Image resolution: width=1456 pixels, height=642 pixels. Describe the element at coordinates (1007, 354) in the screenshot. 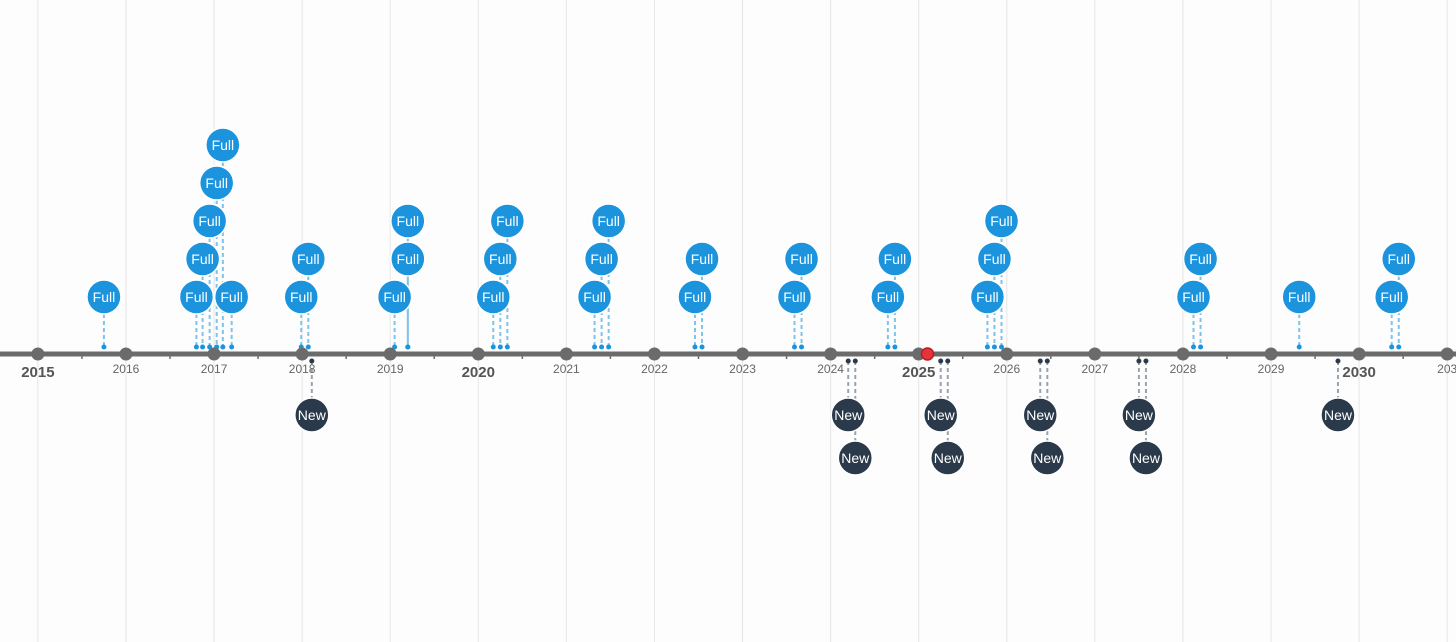

I see `year-marker-2026` at that location.